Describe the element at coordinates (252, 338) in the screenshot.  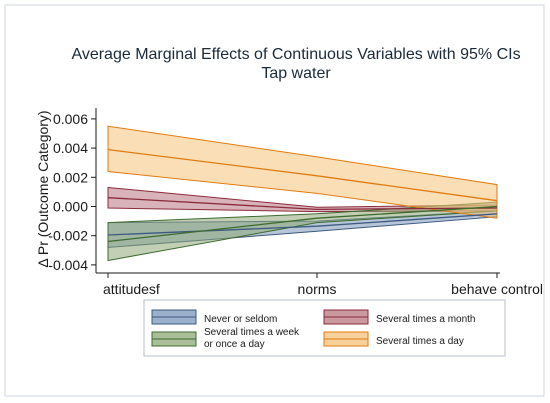
I see `legend-label-2: Several times a week or once a day` at that location.